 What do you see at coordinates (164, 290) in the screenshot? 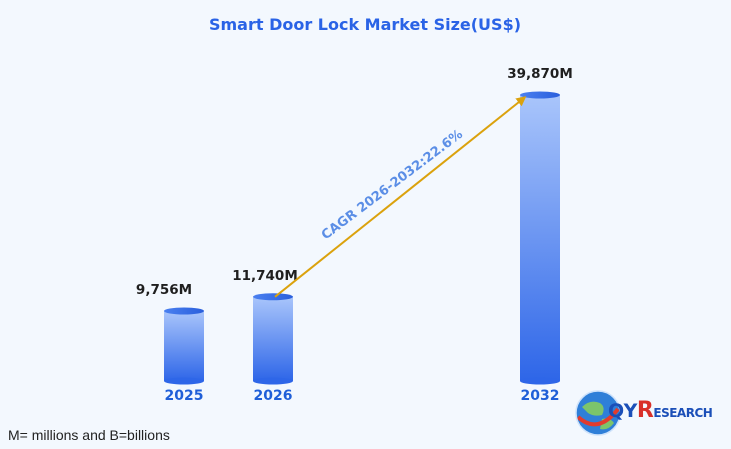
I see `value-label-2025: 9,756M` at bounding box center [164, 290].